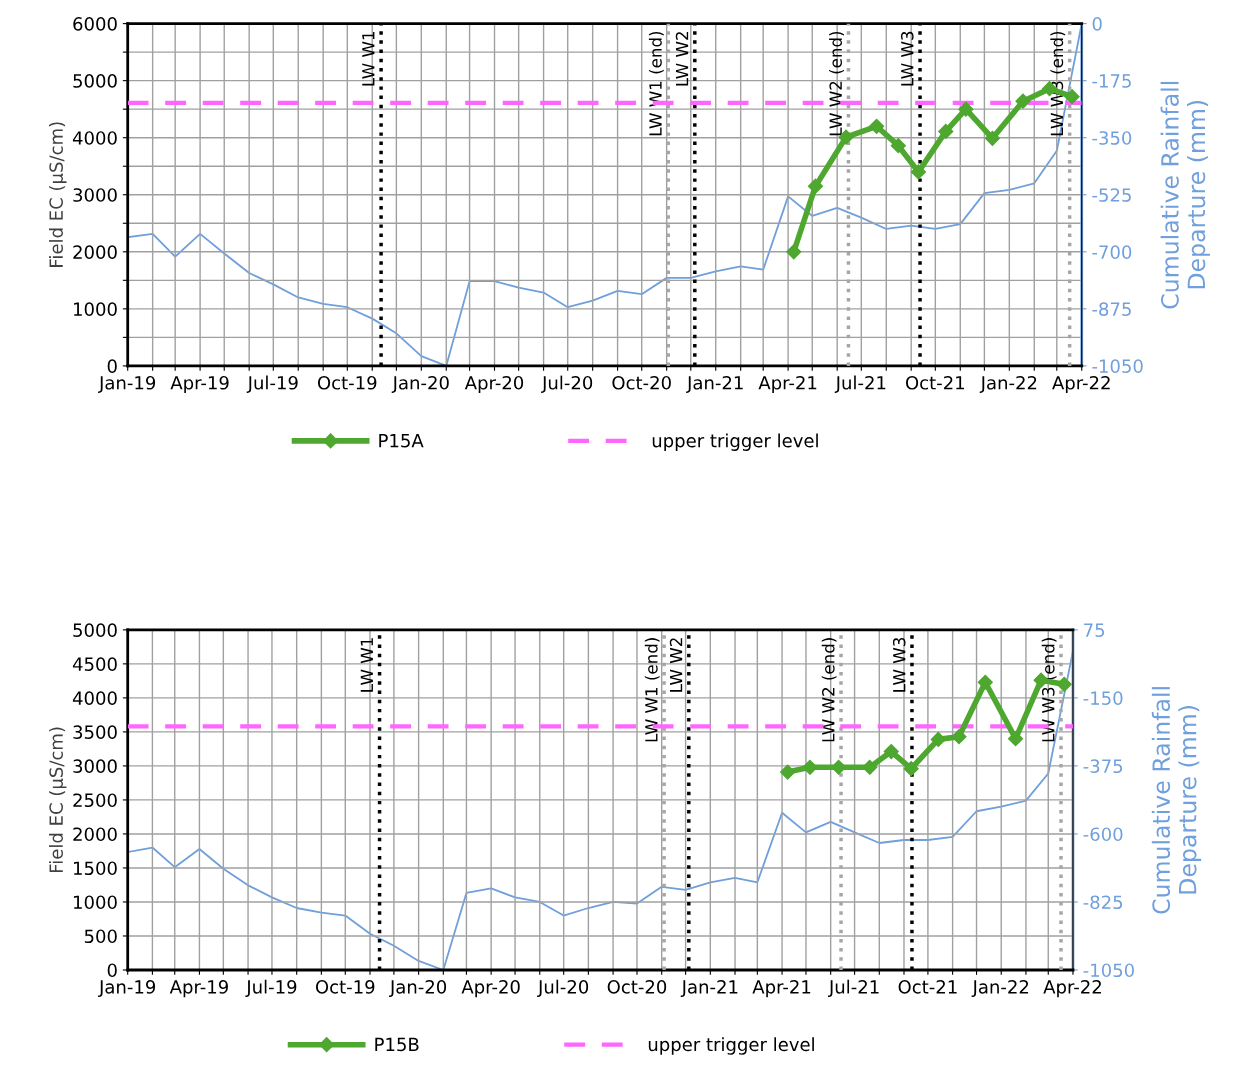 The image size is (1252, 1073). What do you see at coordinates (652, 690) in the screenshot?
I see `ref-line-label: LW W1 (end)` at bounding box center [652, 690].